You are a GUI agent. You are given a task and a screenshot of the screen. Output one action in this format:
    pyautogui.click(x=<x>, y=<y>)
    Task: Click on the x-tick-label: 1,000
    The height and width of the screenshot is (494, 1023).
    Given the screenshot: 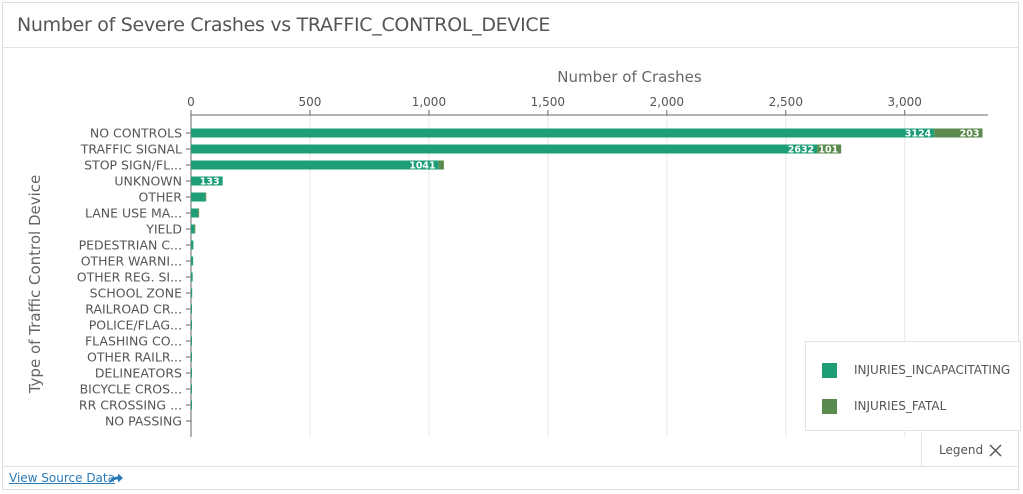 What is the action you would take?
    pyautogui.click(x=429, y=102)
    